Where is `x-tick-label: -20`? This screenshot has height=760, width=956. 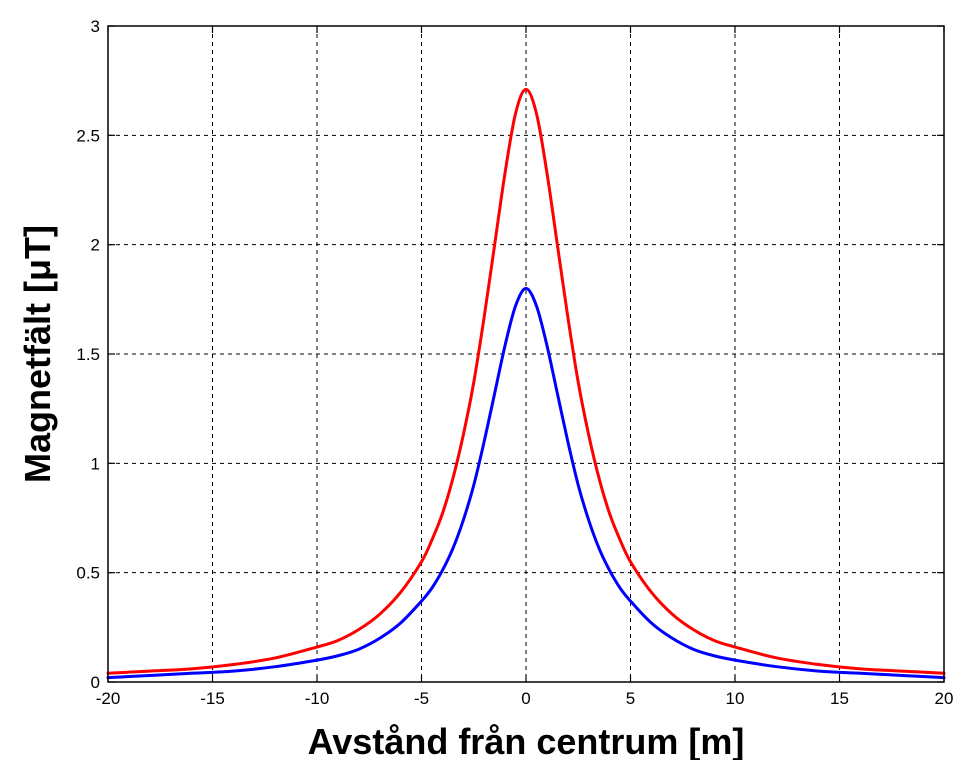
x-tick-label: -20 is located at coordinates (108, 698).